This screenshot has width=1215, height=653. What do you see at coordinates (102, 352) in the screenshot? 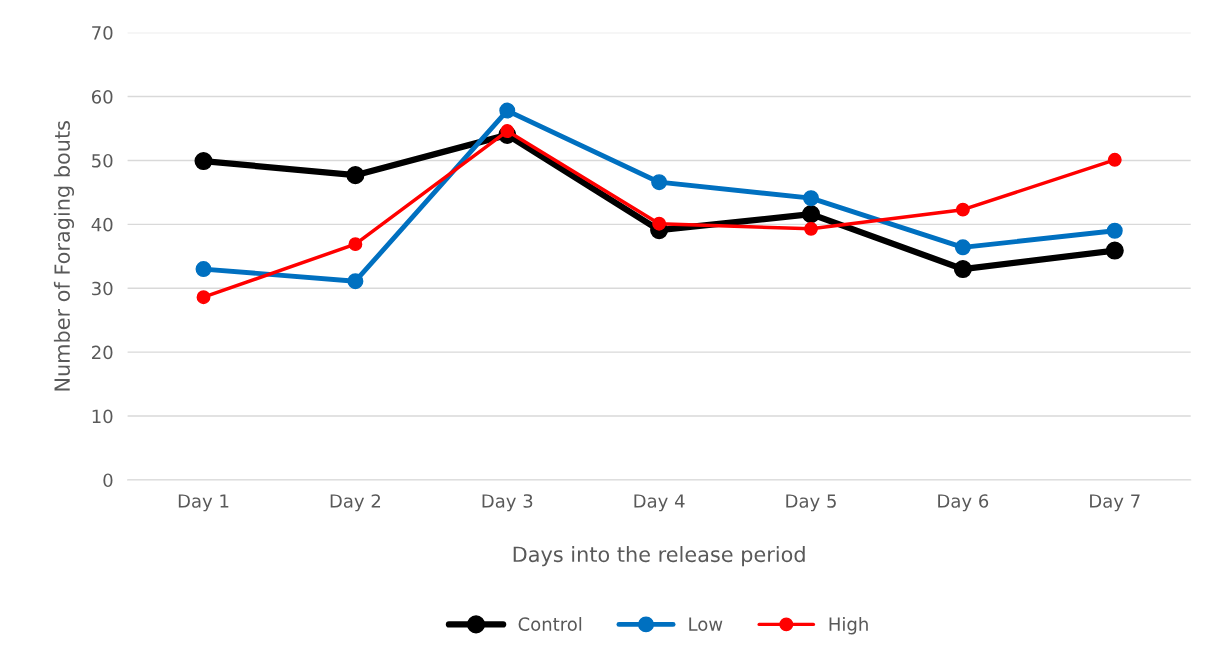
I see `y-tick-label: 20` at bounding box center [102, 352].